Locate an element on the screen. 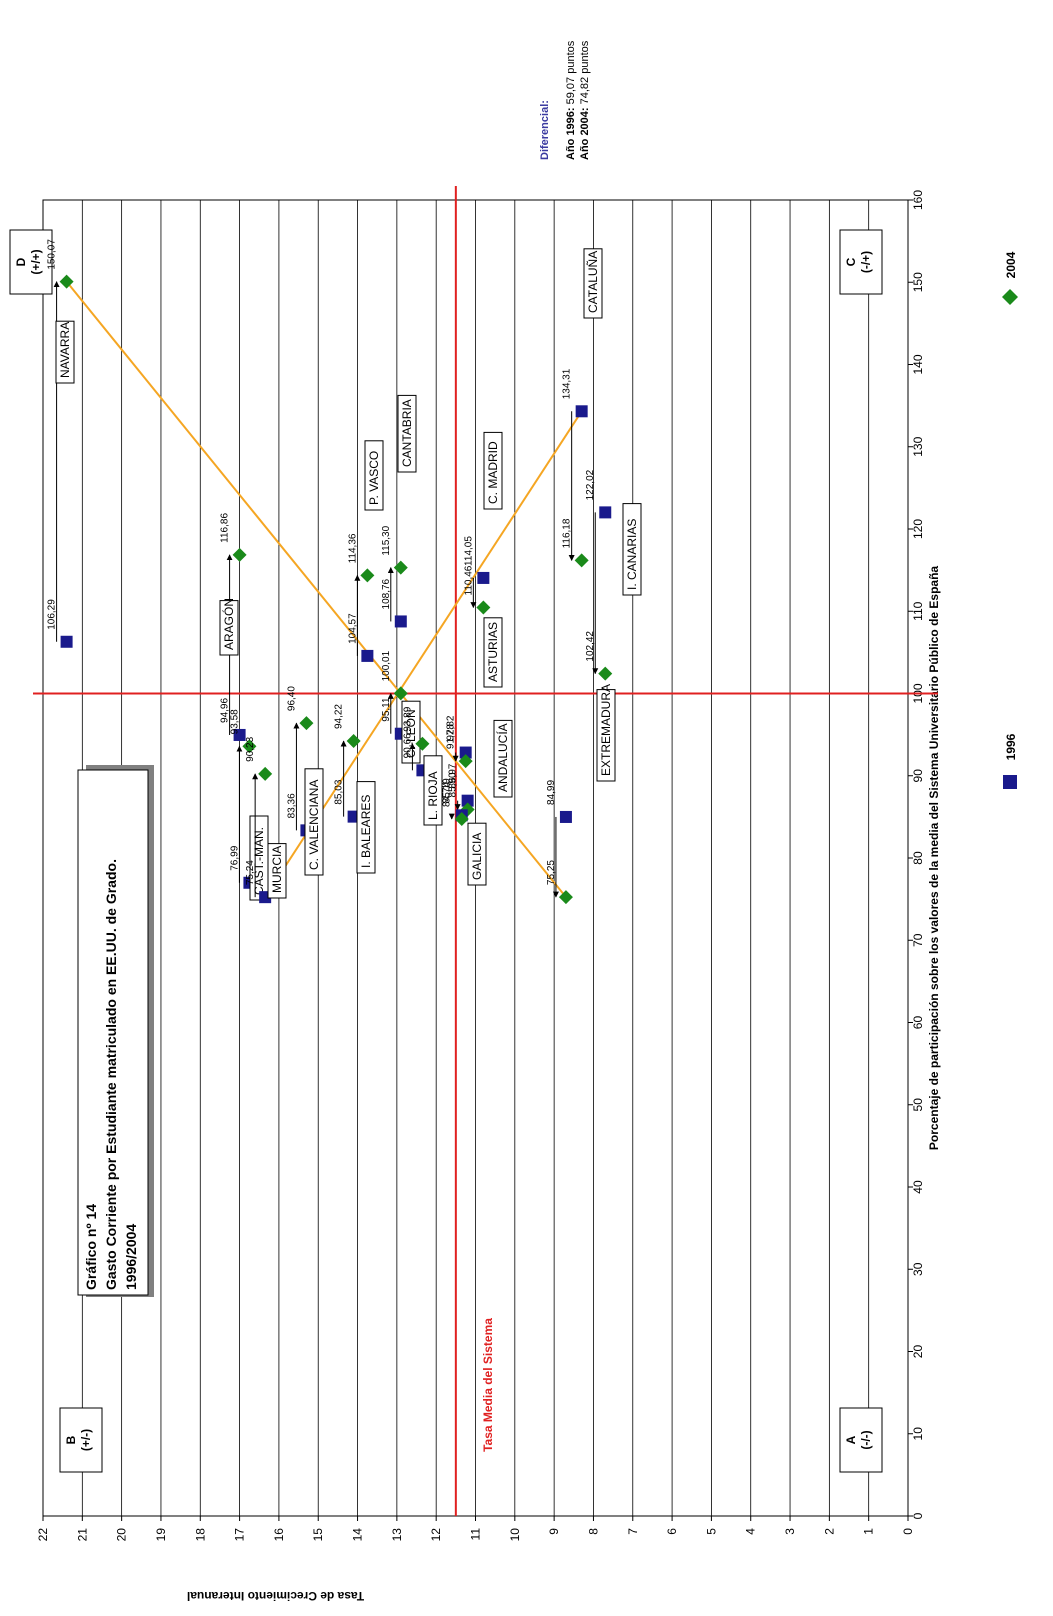 The height and width of the screenshot is (1616, 1053). quadrant-letter: D is located at coordinates (21, 261).